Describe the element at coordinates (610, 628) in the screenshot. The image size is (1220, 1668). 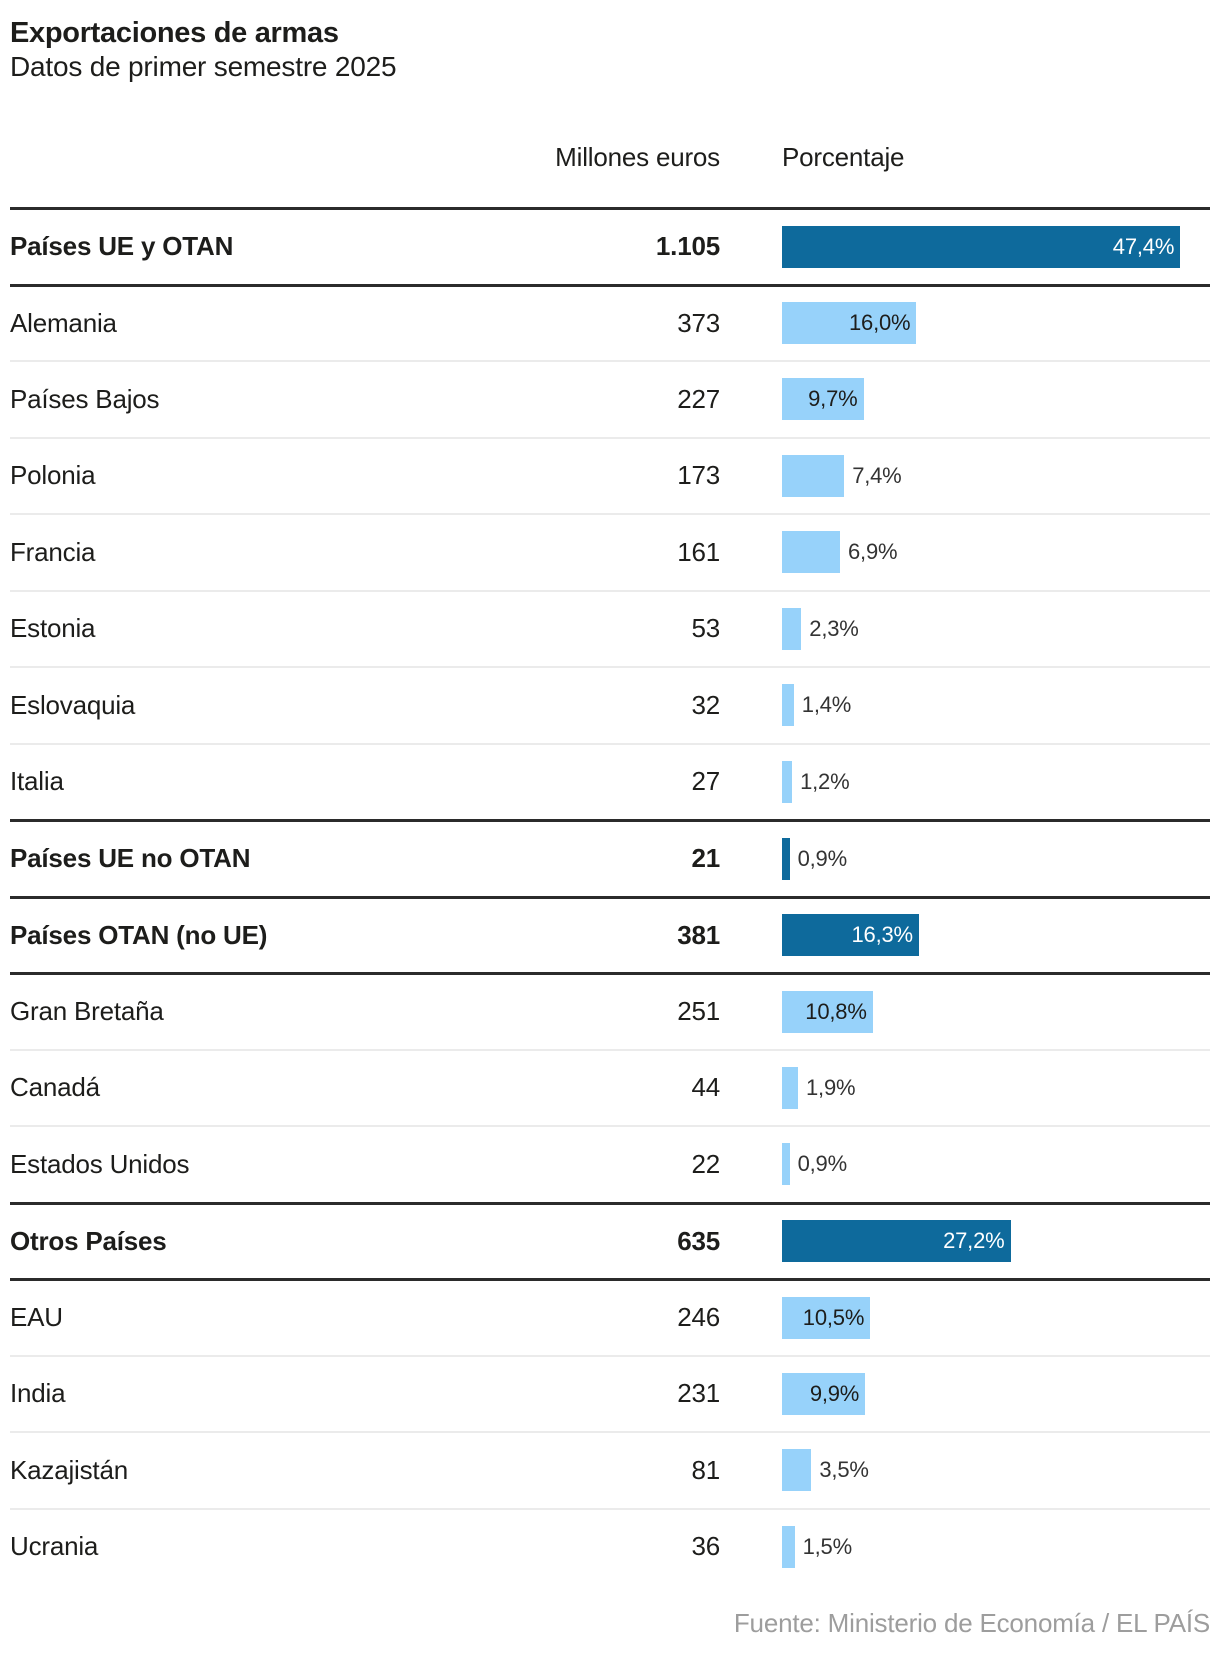
I see `table-row: Estonia 53 2,3%` at that location.